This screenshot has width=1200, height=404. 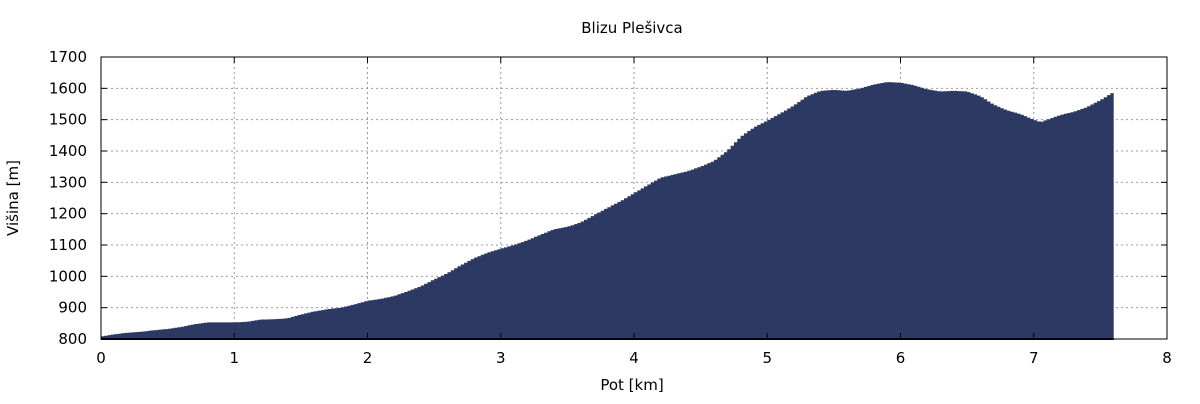 I want to click on x-tick-label: 8, so click(x=1167, y=358).